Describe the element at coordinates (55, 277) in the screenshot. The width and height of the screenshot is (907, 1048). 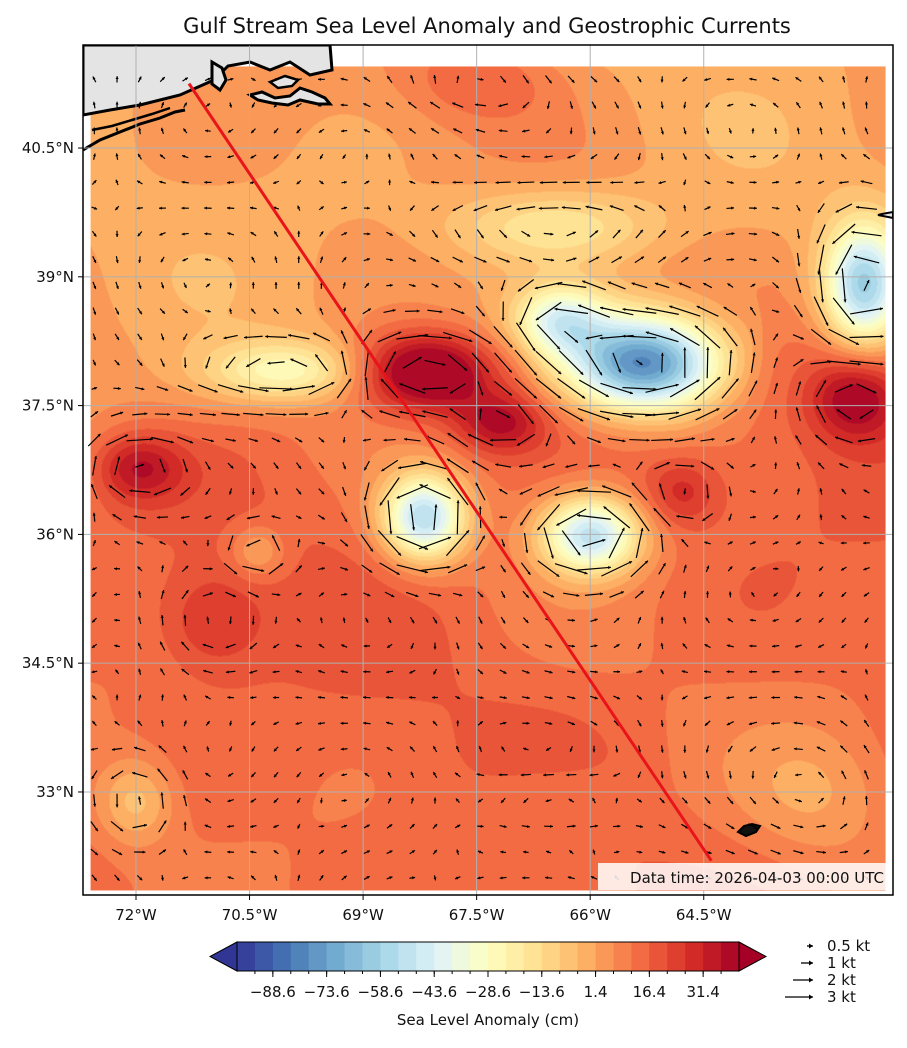
I see `y-tick-label: 39°N` at that location.